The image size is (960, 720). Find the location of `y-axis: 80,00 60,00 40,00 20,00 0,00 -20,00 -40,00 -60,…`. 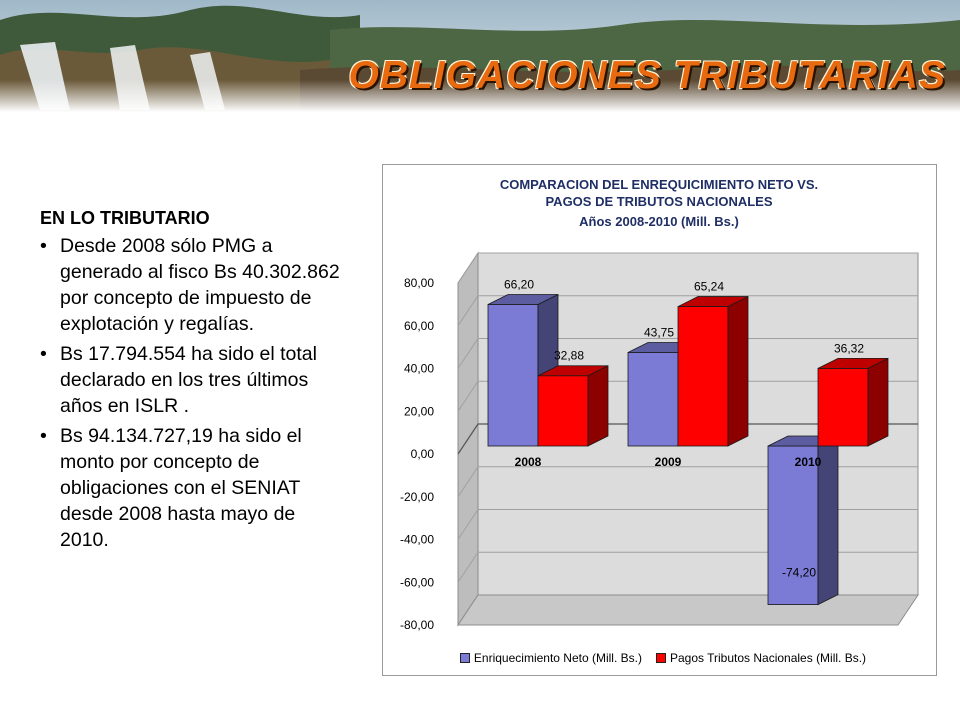

y-axis: 80,00 60,00 40,00 20,00 0,00 -20,00 -40,00 -60,… is located at coordinates (417, 454).